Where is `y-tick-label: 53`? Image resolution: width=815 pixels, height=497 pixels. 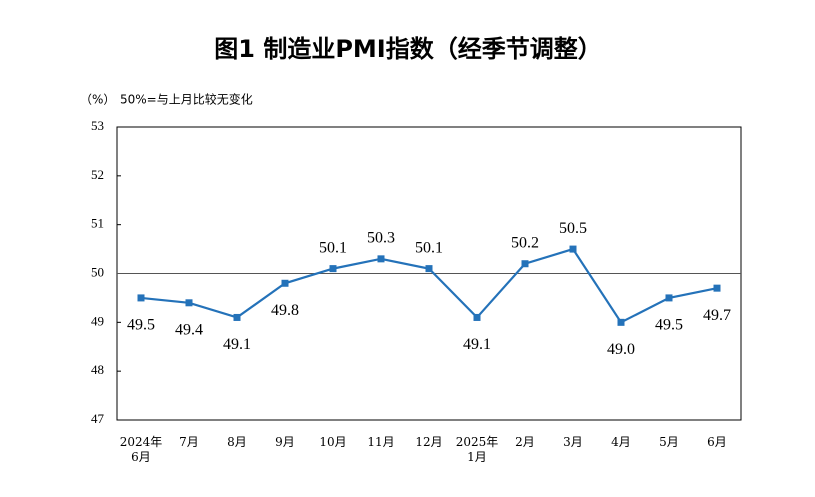
y-tick-label: 53 is located at coordinates (97, 125).